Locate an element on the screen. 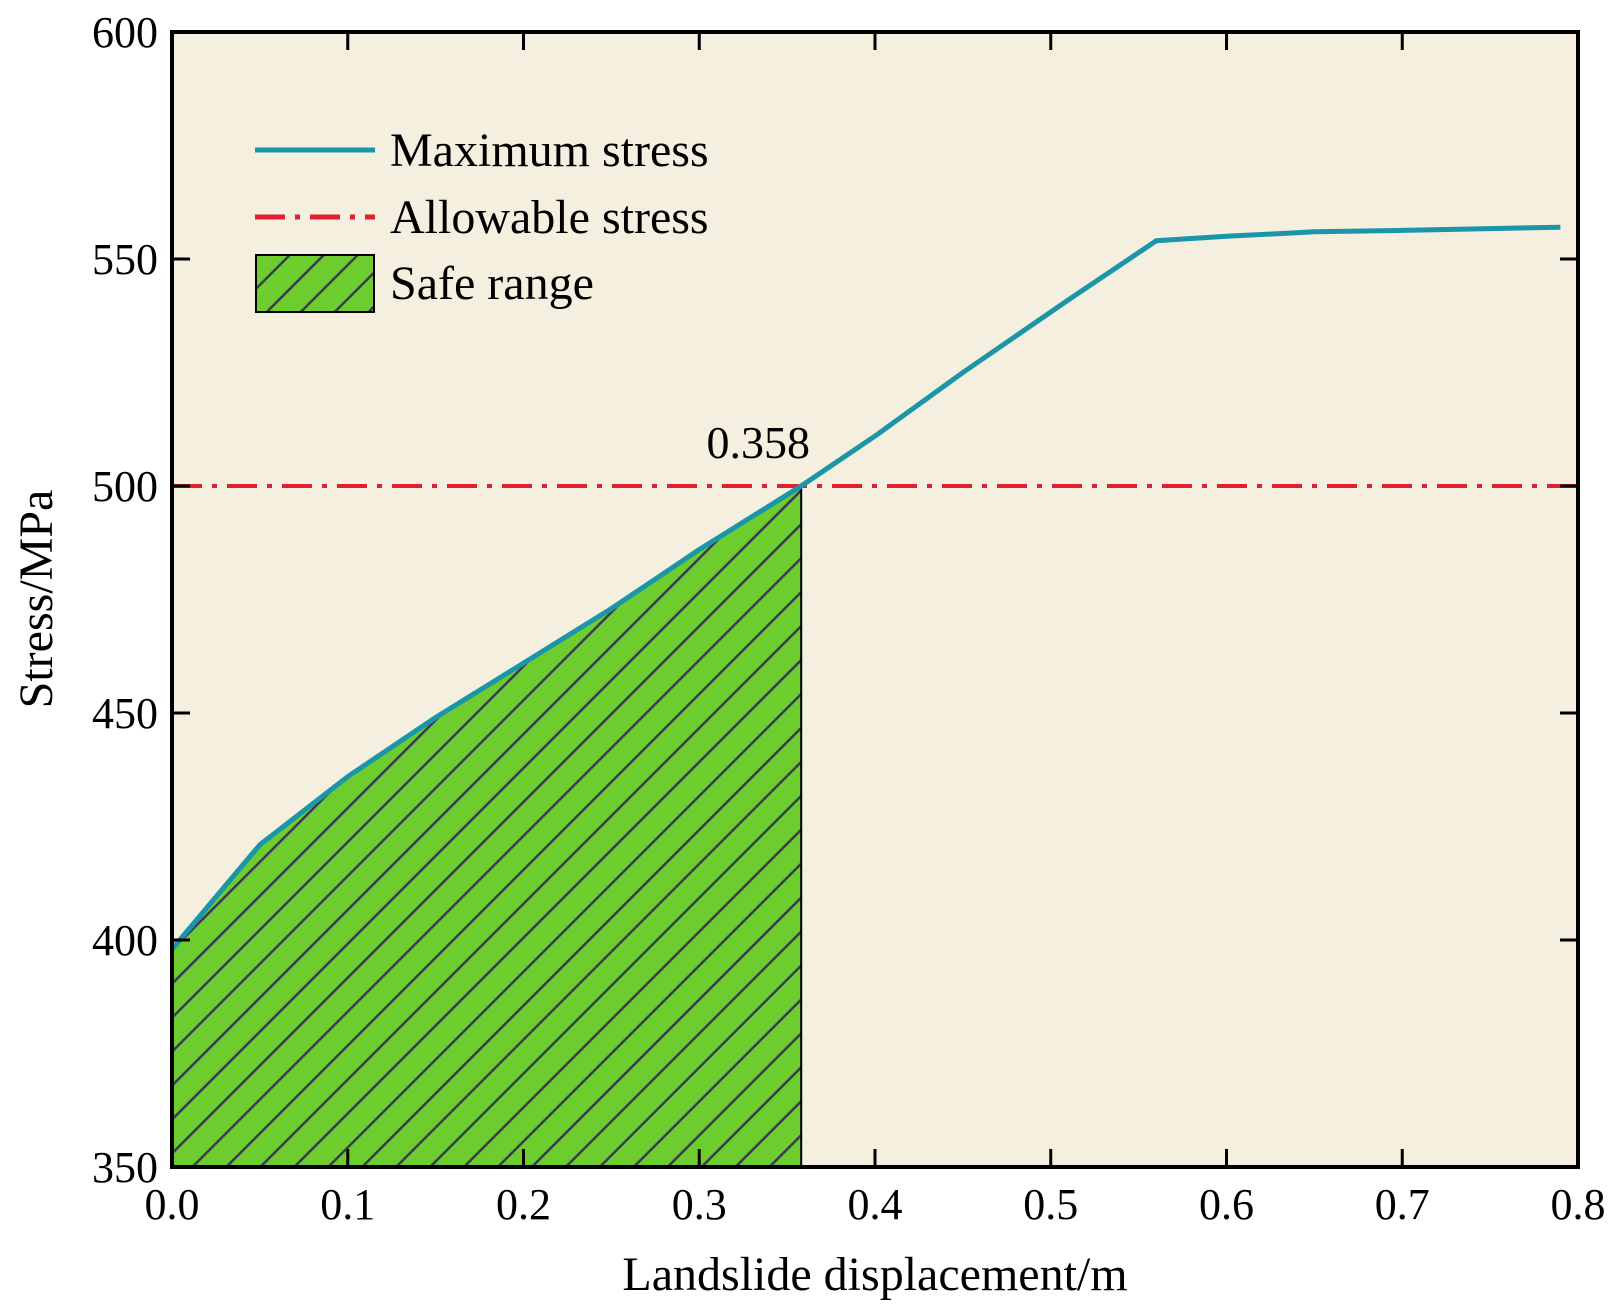  y-tick-label: 350 is located at coordinates (125, 1167).